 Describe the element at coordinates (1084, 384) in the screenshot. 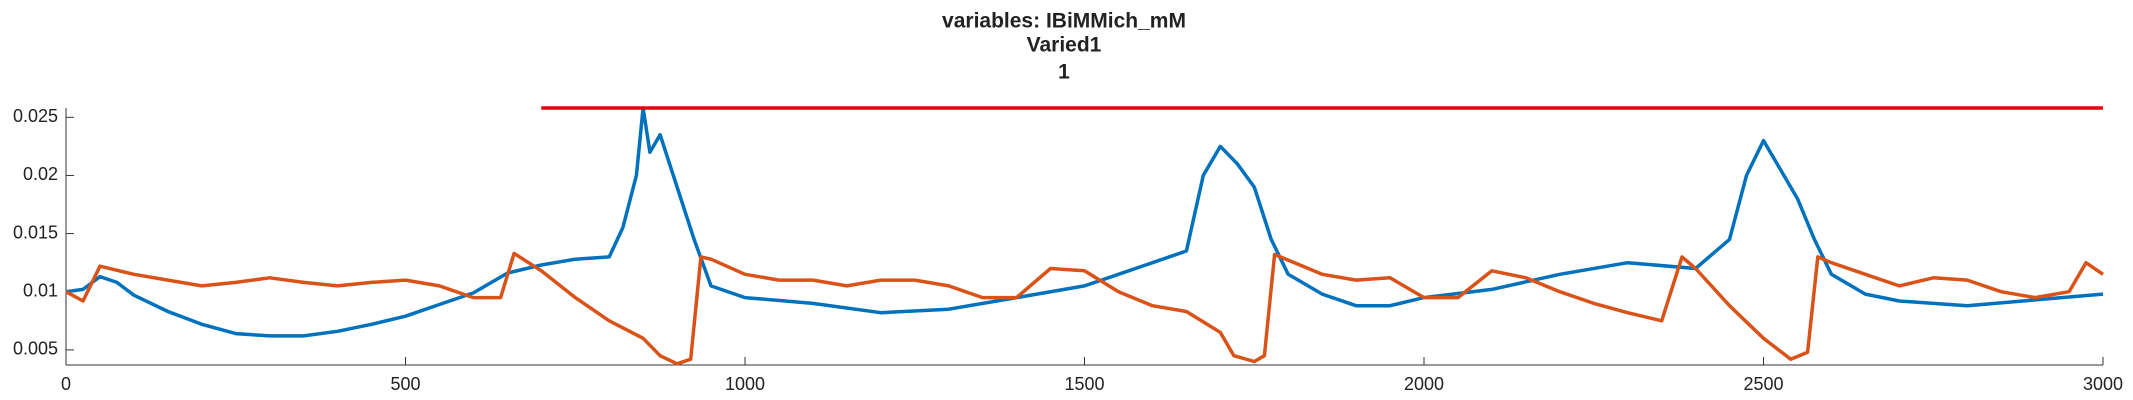

I see `x-tick-label: 1500` at that location.